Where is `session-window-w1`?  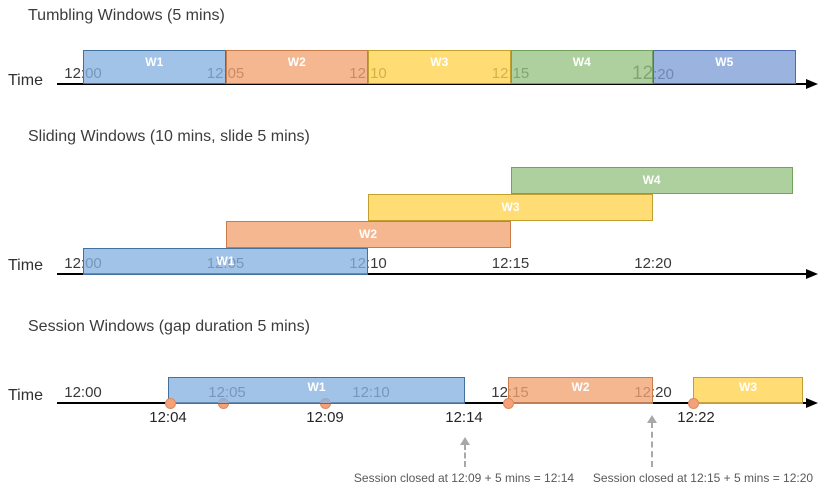 session-window-w1 is located at coordinates (316, 390).